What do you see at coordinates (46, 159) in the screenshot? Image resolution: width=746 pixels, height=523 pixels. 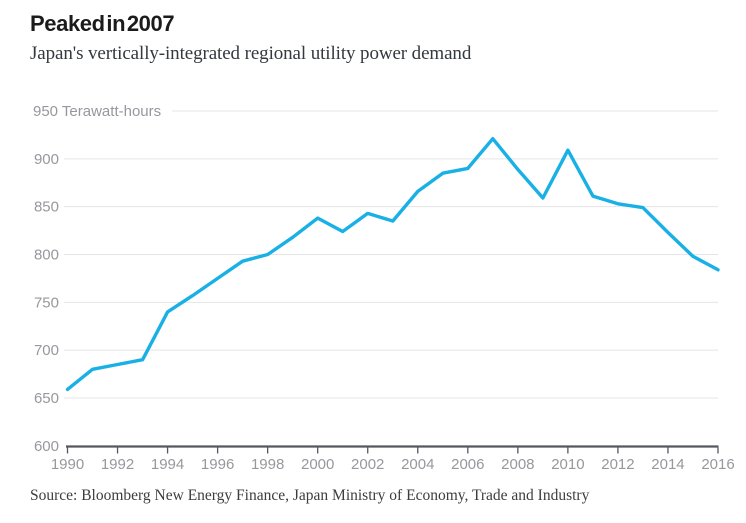 I see `y-axis-label: 900` at bounding box center [46, 159].